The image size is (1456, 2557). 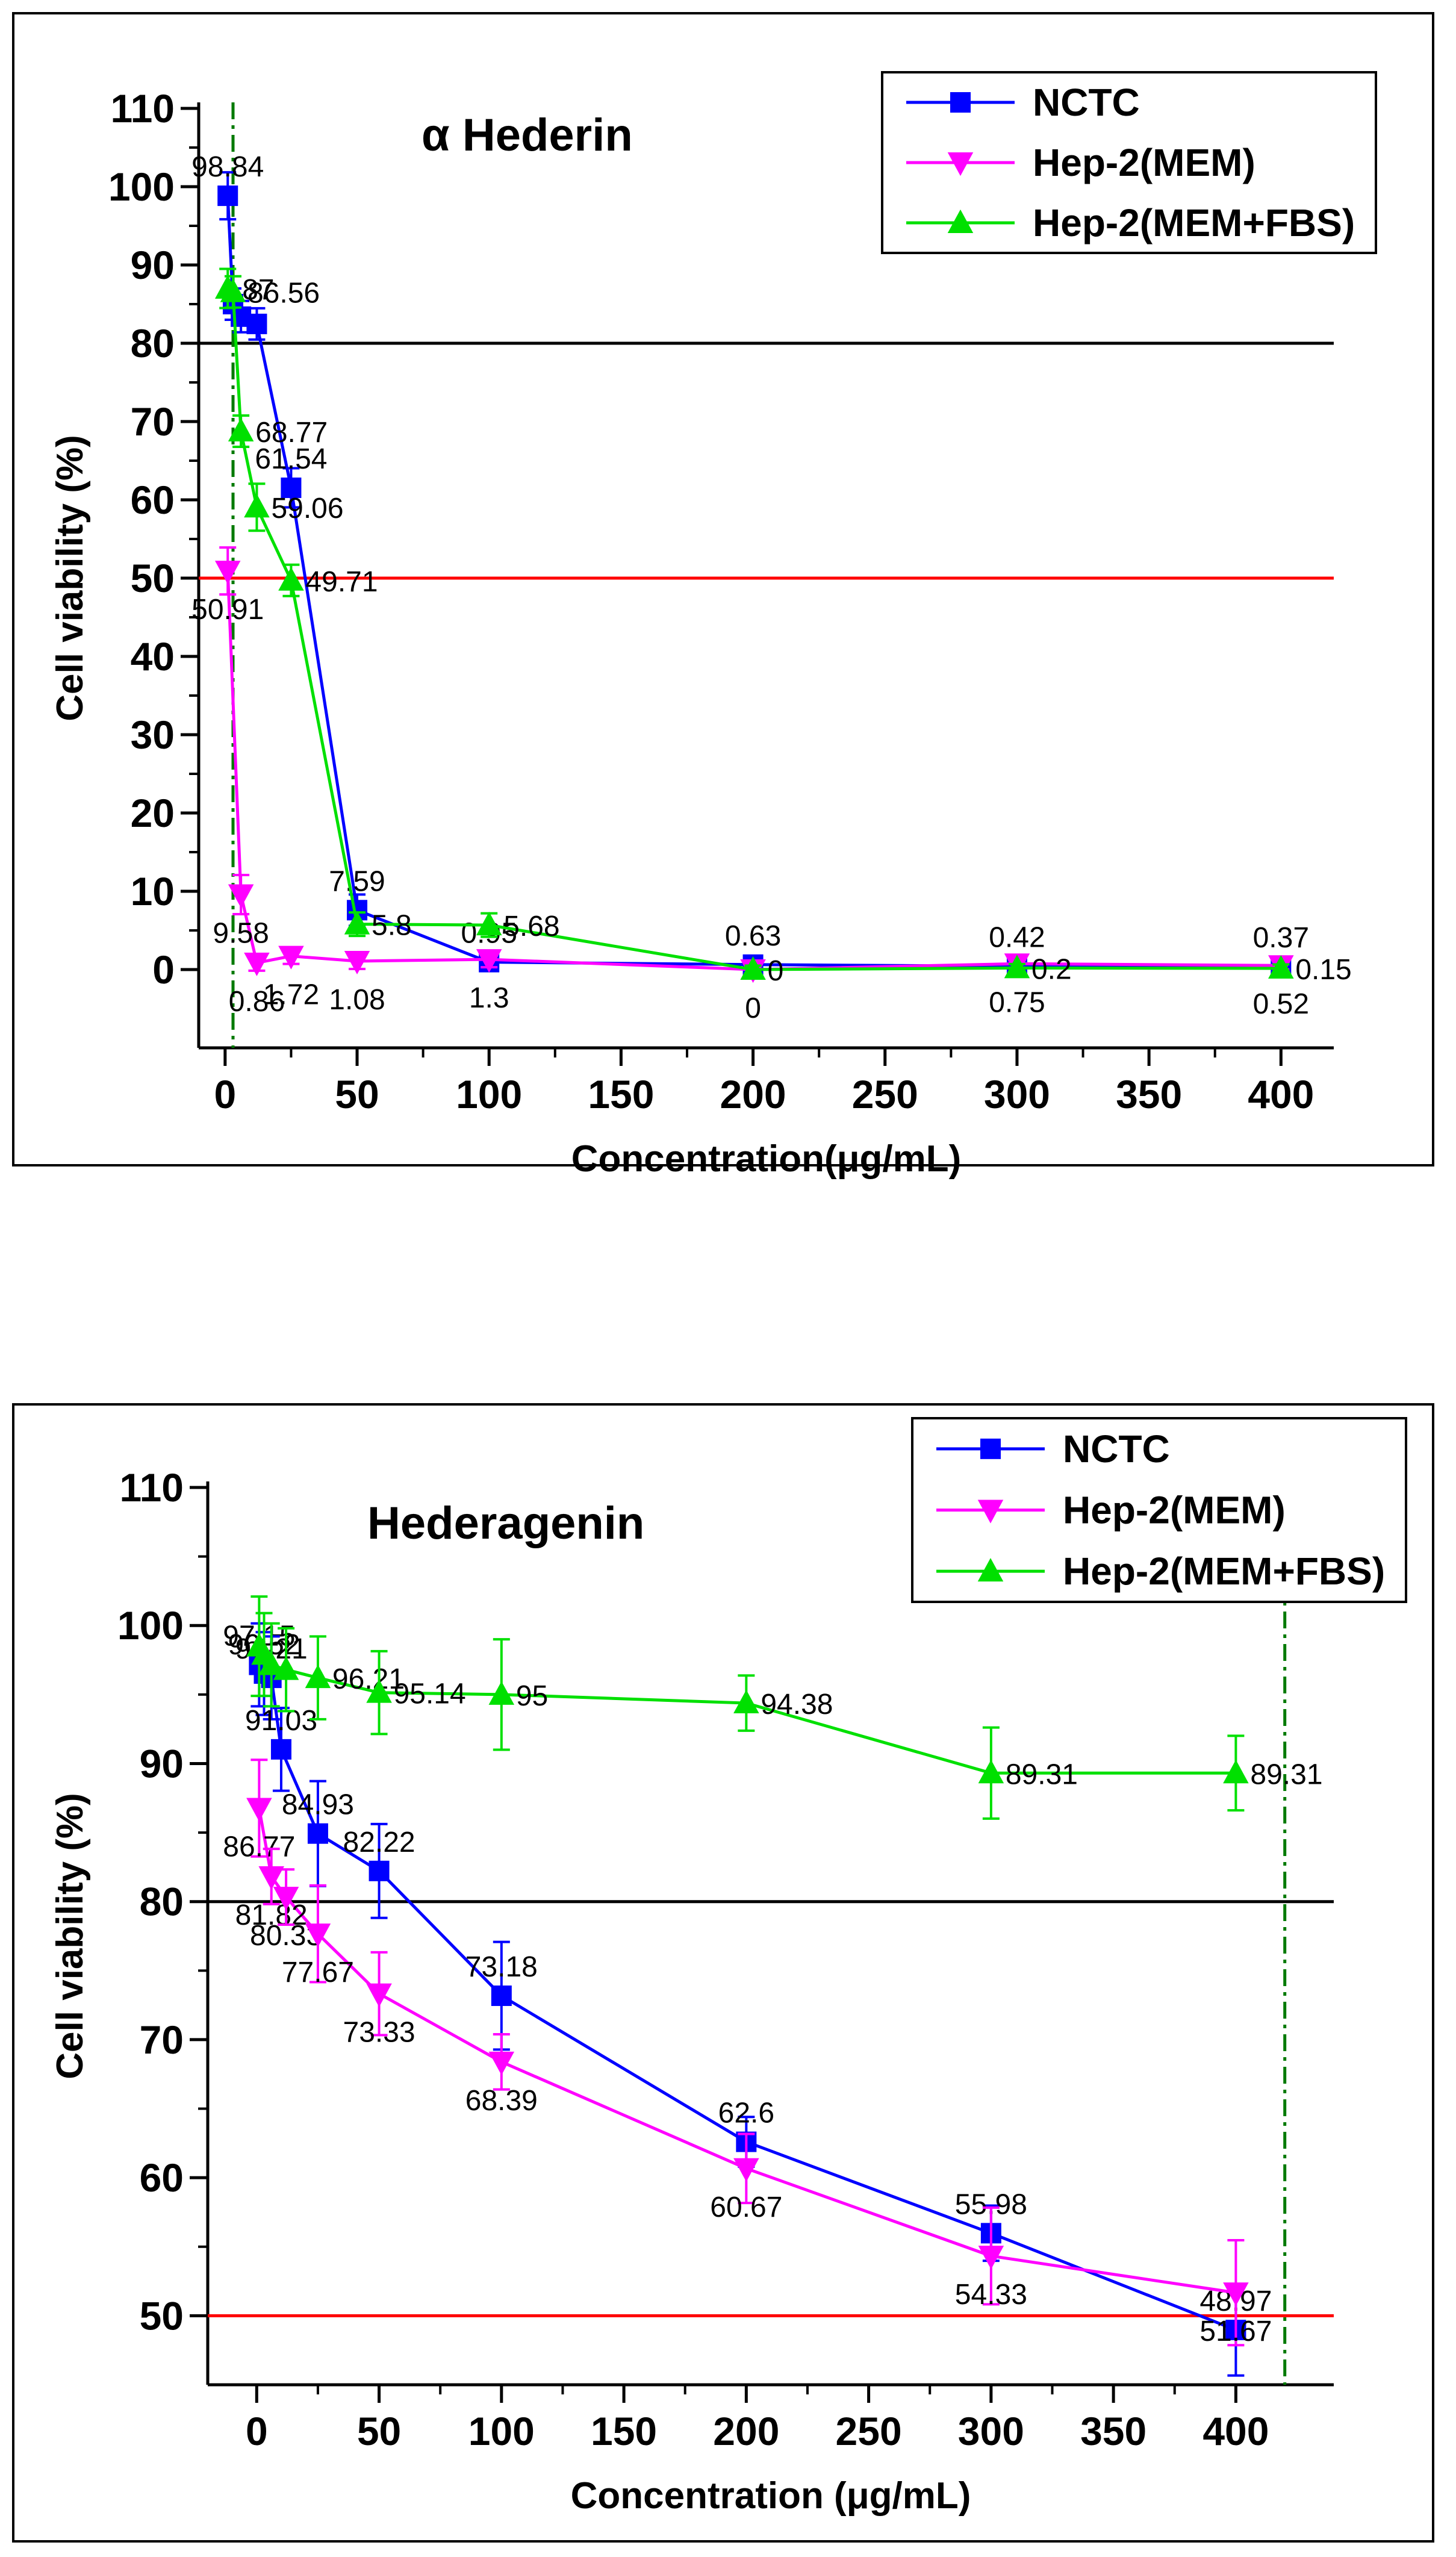 I want to click on x-tick-label: 0, so click(x=257, y=2431).